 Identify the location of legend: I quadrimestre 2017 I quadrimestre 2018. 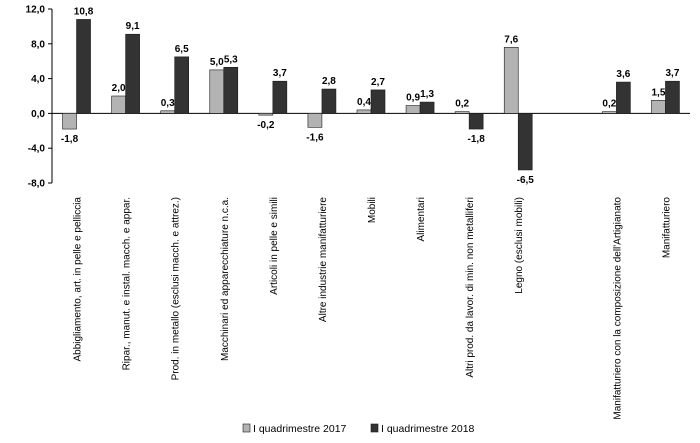
(358, 429).